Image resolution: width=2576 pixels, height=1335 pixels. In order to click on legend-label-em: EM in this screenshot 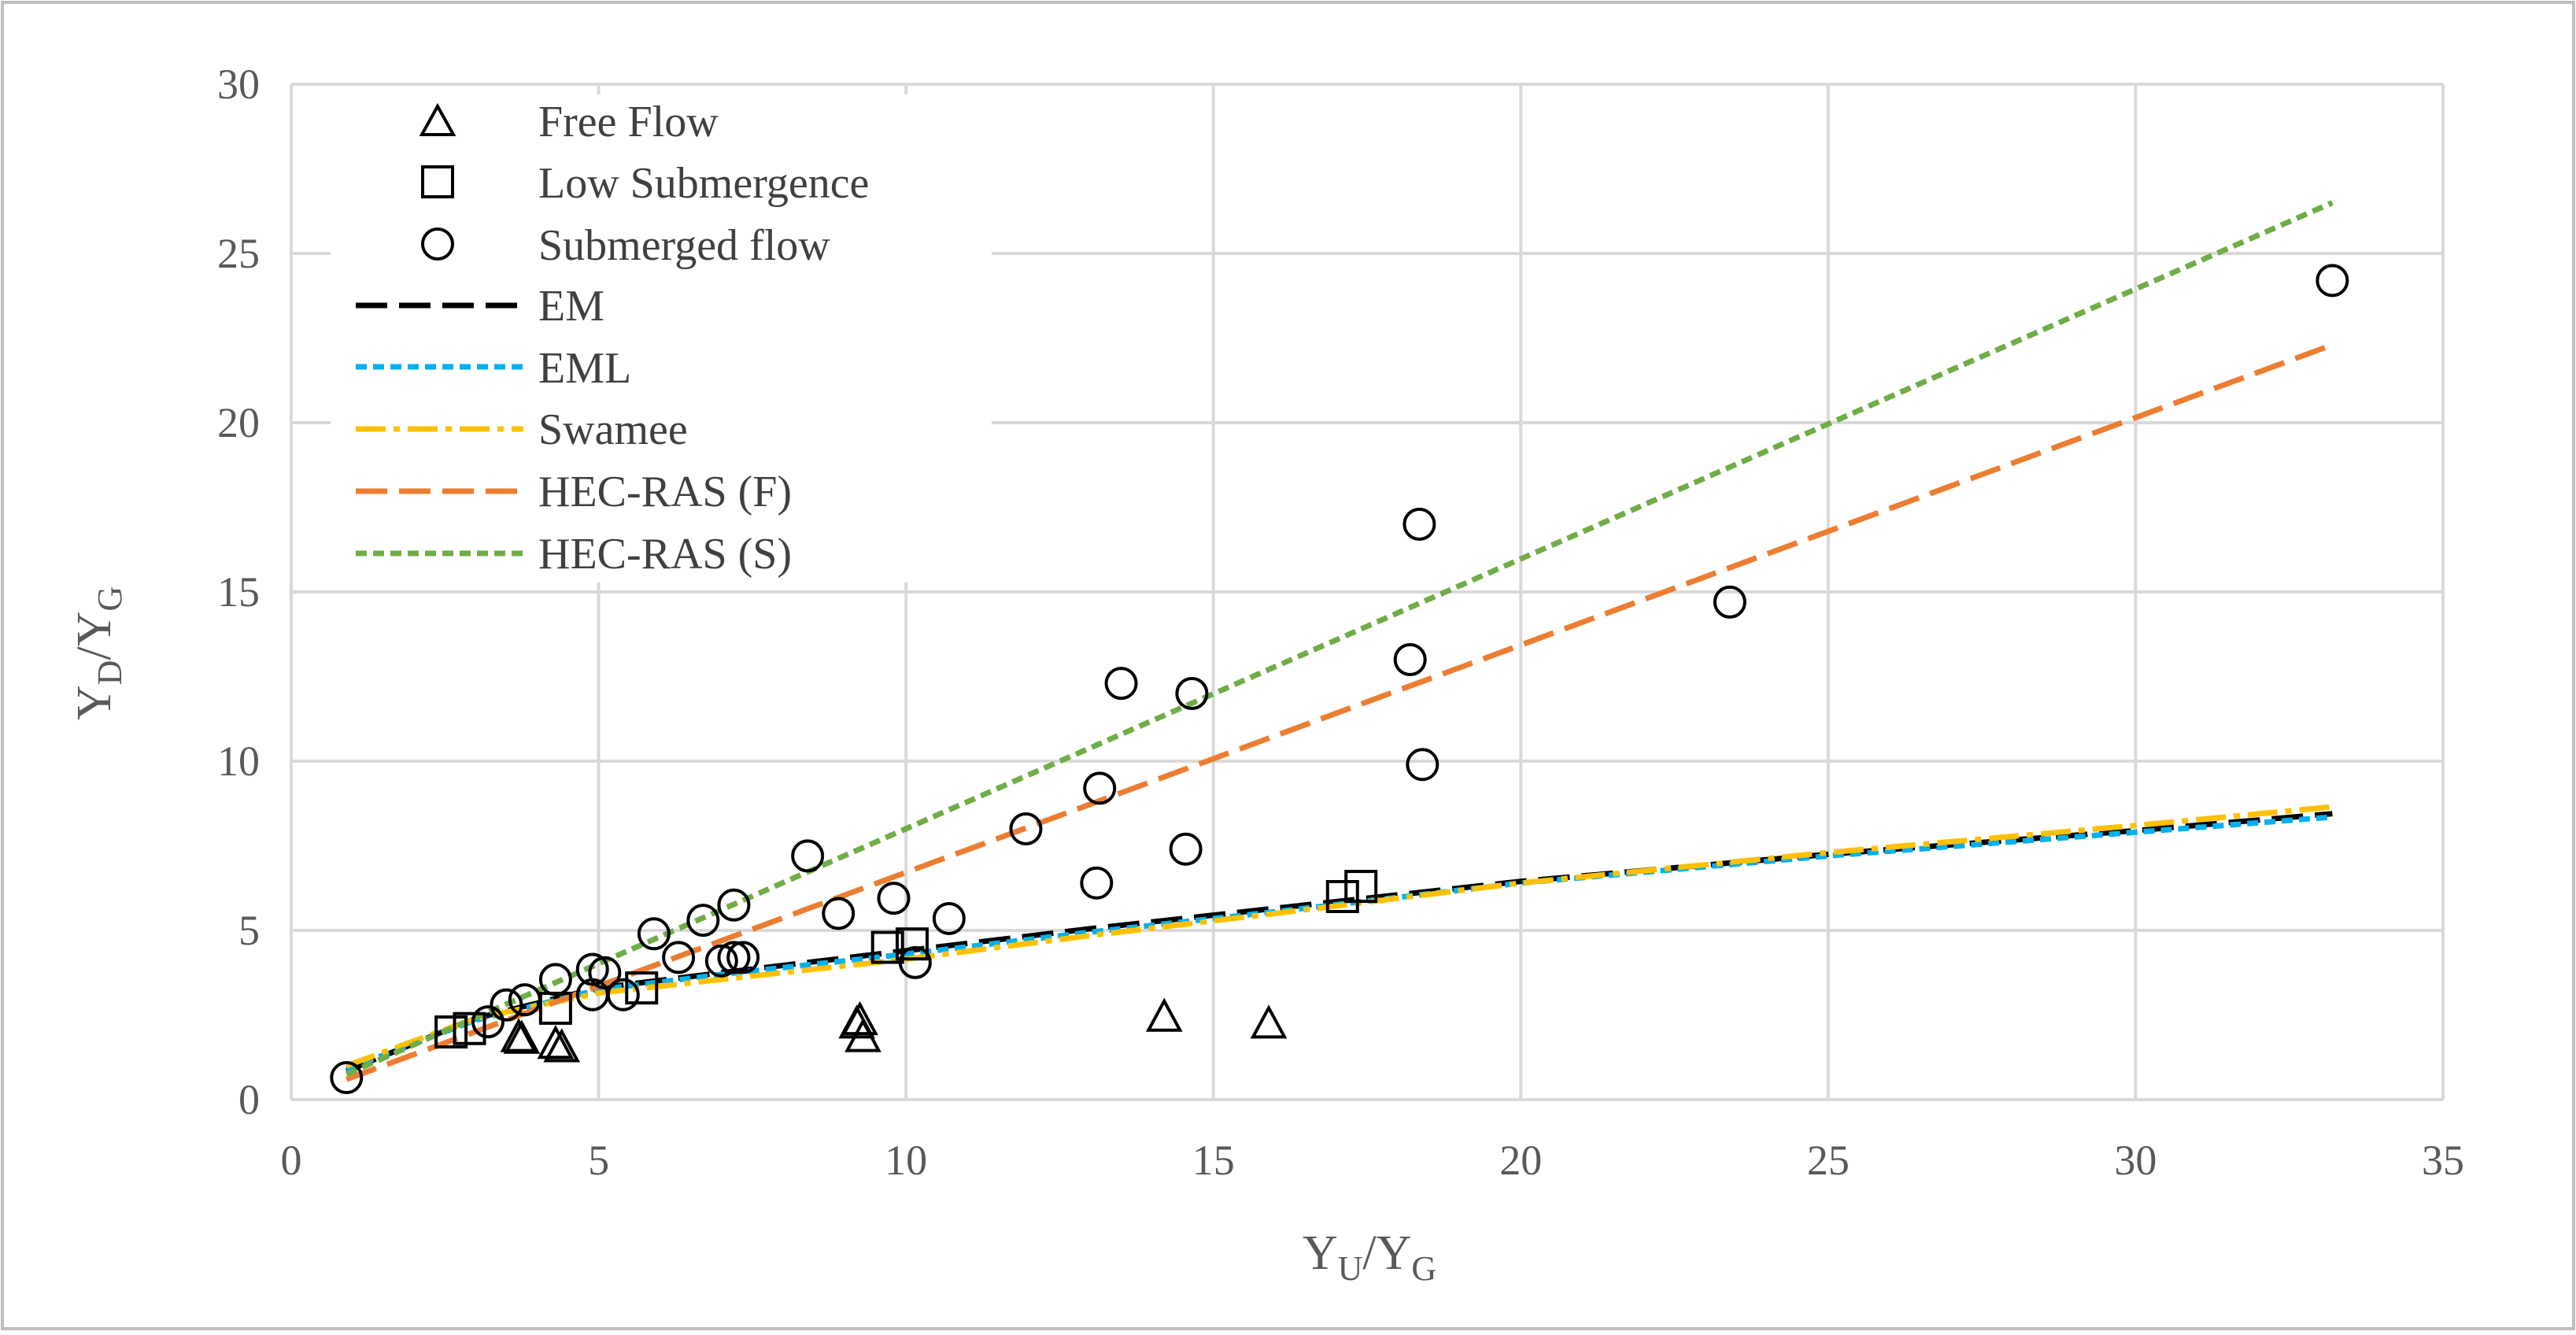, I will do `click(571, 306)`.